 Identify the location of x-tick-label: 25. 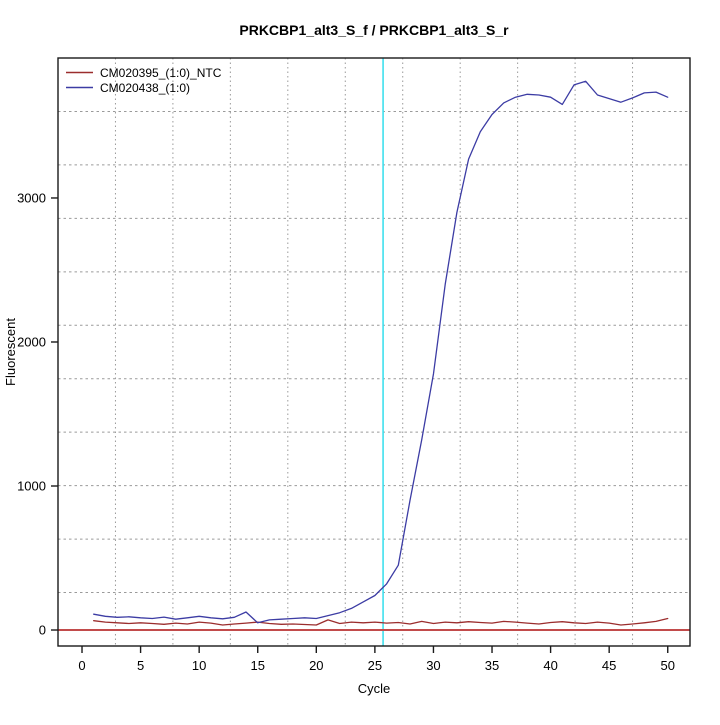
(375, 665).